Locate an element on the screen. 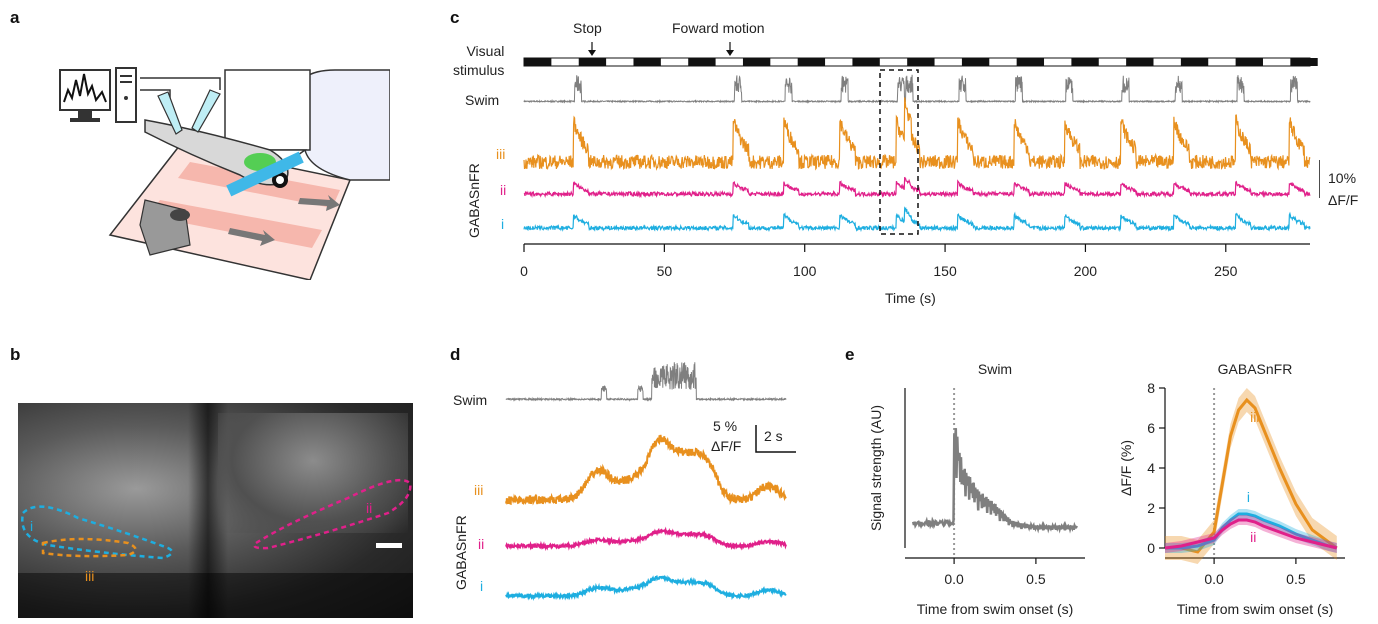 This screenshot has width=1378, height=624. e-series-i is located at coordinates (1251, 531).